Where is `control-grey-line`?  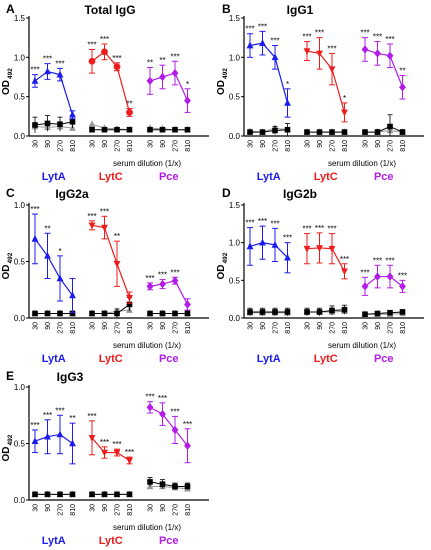 control-grey-line is located at coordinates (111, 311).